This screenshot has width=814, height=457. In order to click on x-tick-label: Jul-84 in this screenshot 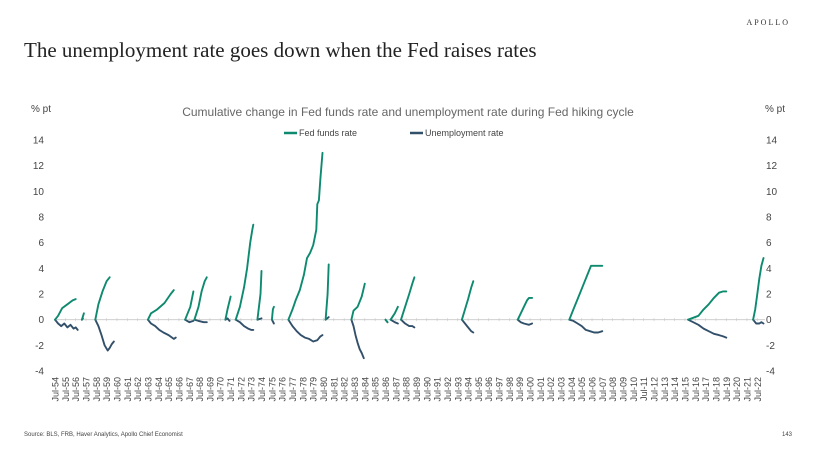, I will do `click(365, 389)`.